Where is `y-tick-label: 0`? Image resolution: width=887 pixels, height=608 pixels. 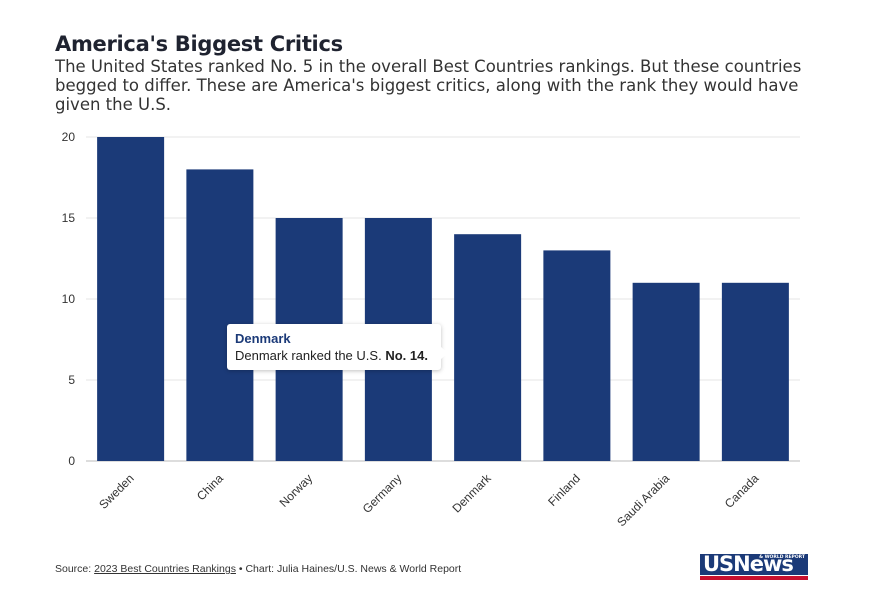 y-tick-label: 0 is located at coordinates (71, 461).